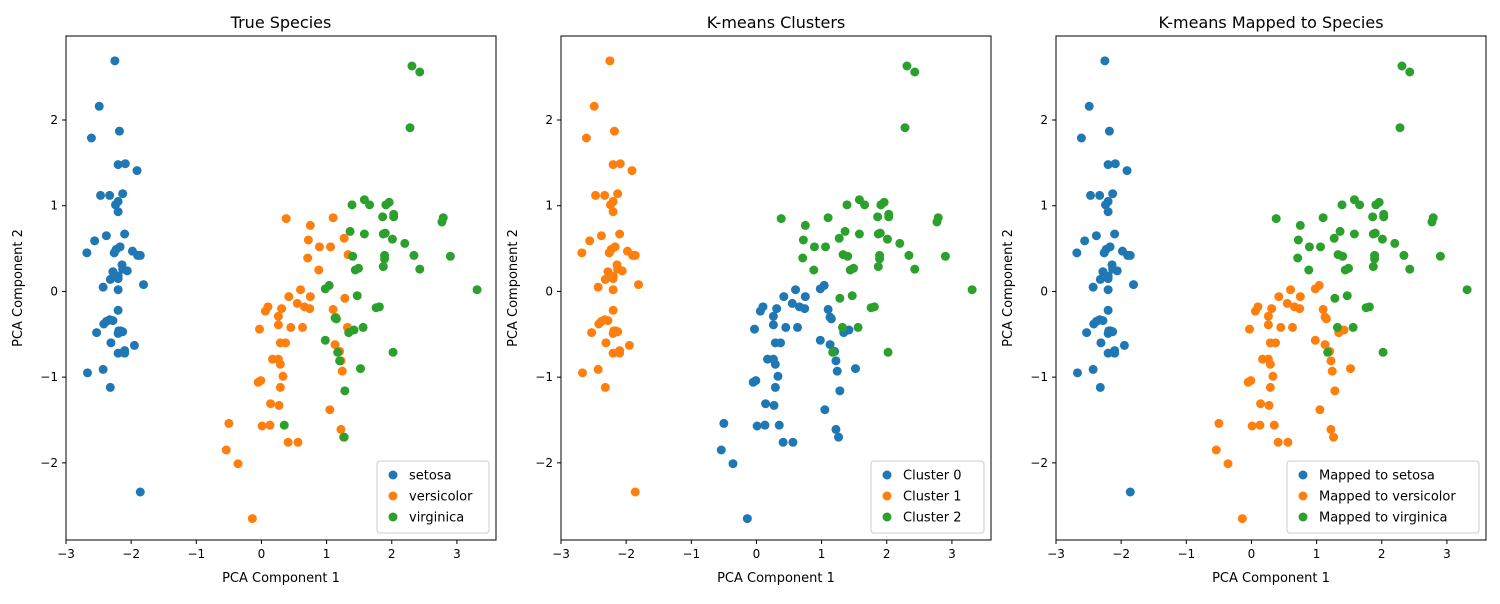 The image size is (1500, 604). I want to click on panel-title: K-means Clusters, so click(776, 22).